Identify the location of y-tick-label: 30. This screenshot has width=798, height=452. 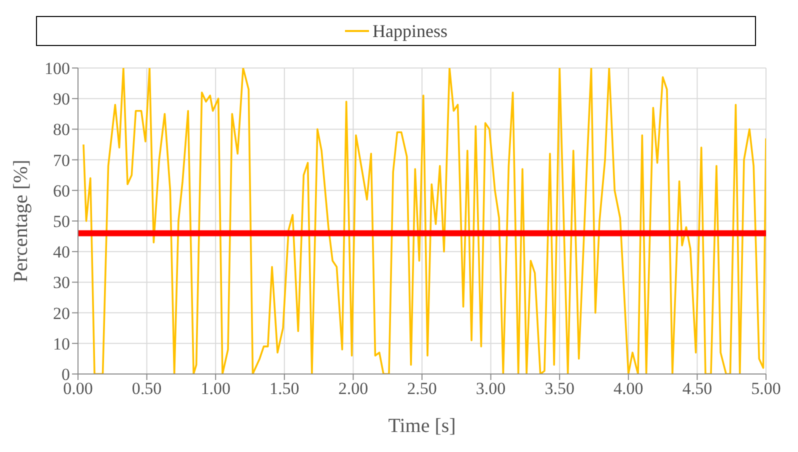
(61, 282).